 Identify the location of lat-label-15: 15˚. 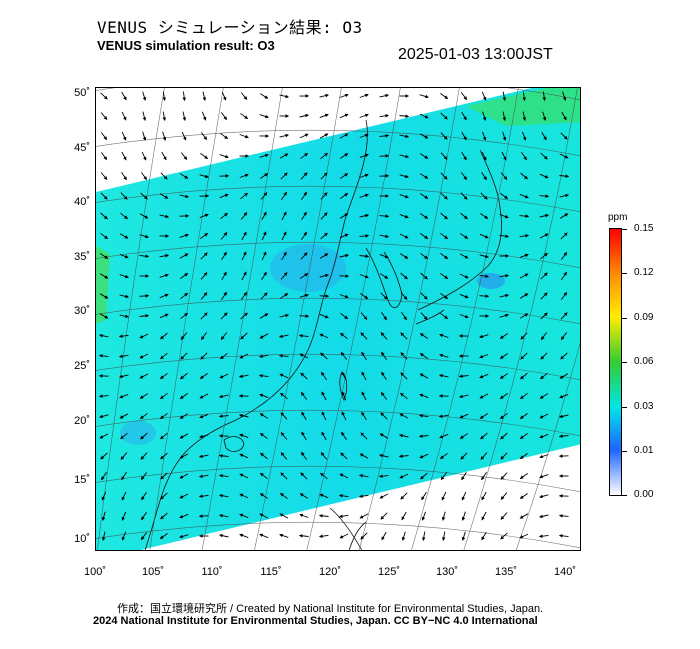
(82, 480).